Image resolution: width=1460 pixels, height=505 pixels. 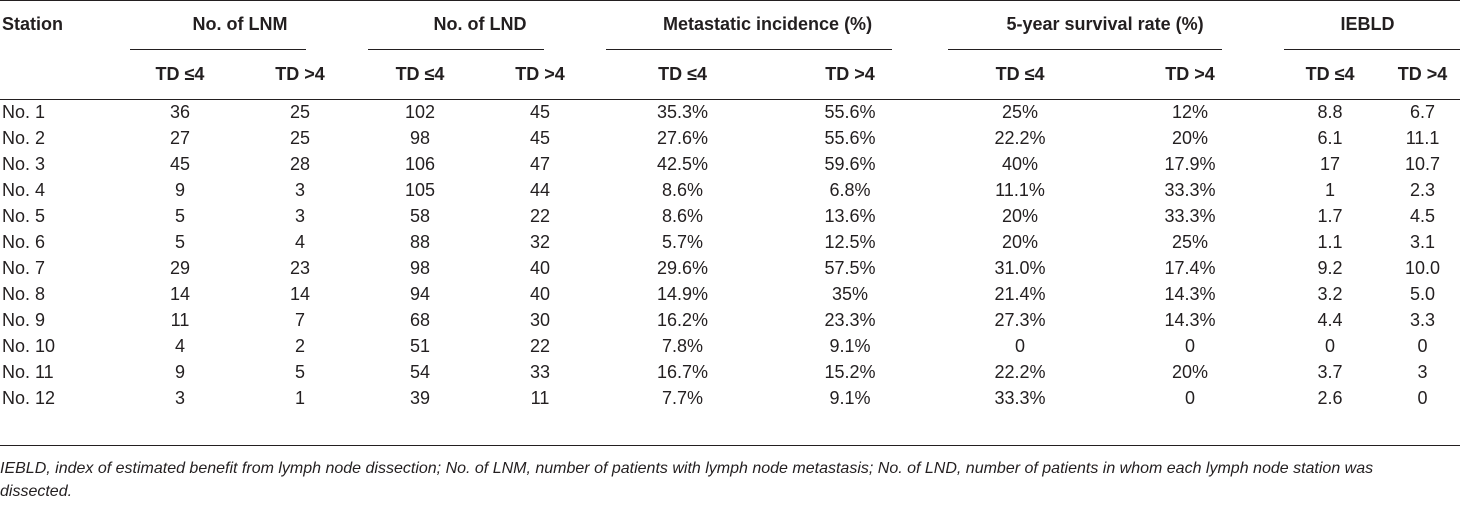 What do you see at coordinates (850, 216) in the screenshot?
I see `value-cell: 13.6%` at bounding box center [850, 216].